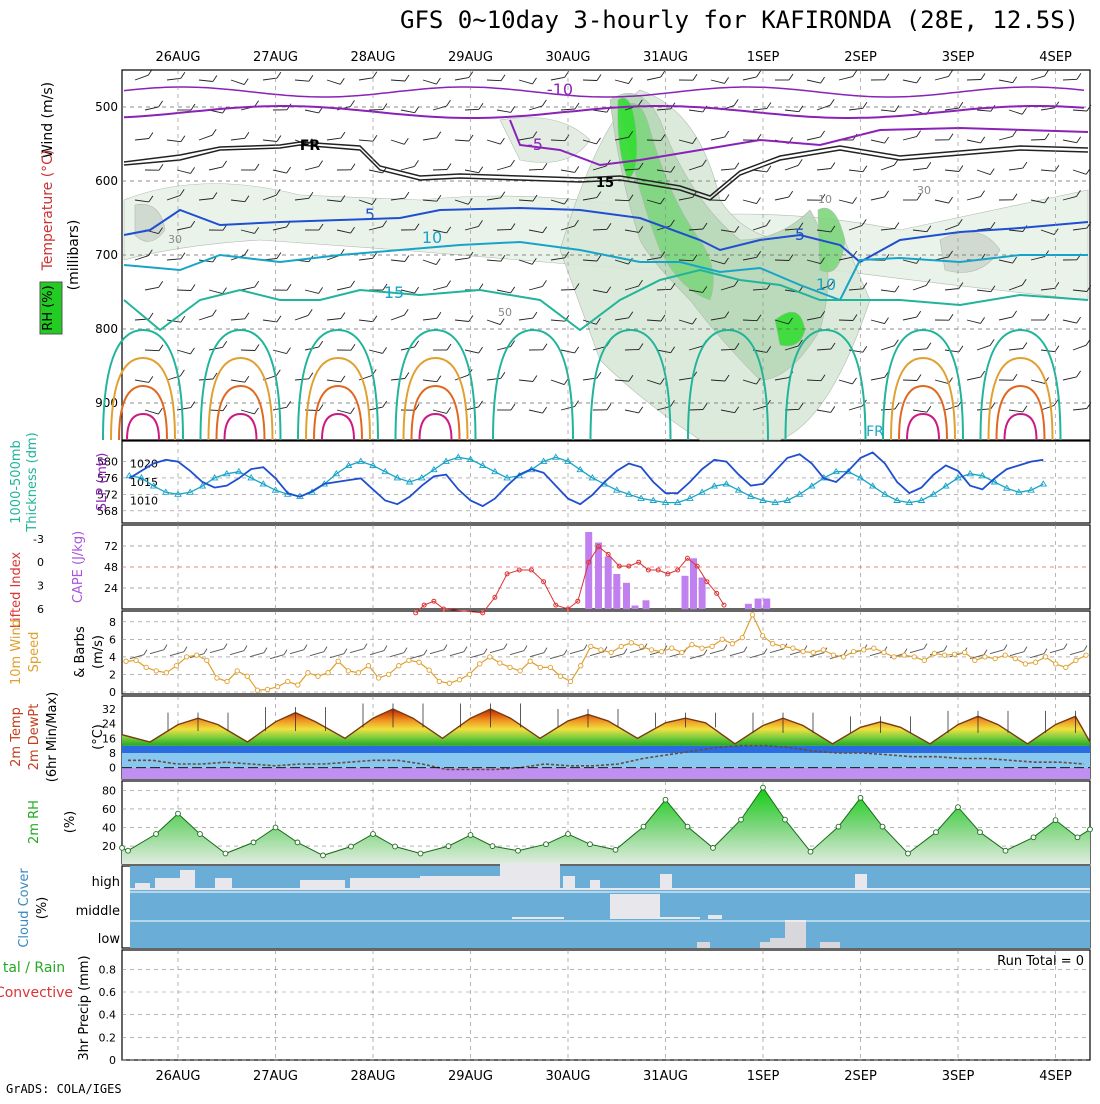  I want to click on label-cloud-cover: Cloud Cover, so click(24, 908).